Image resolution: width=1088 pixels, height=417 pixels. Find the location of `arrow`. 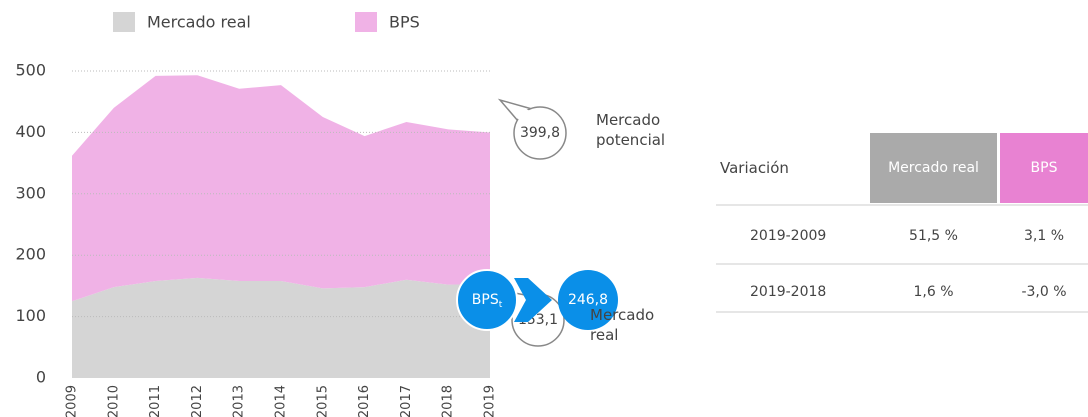

arrow is located at coordinates (533, 300).